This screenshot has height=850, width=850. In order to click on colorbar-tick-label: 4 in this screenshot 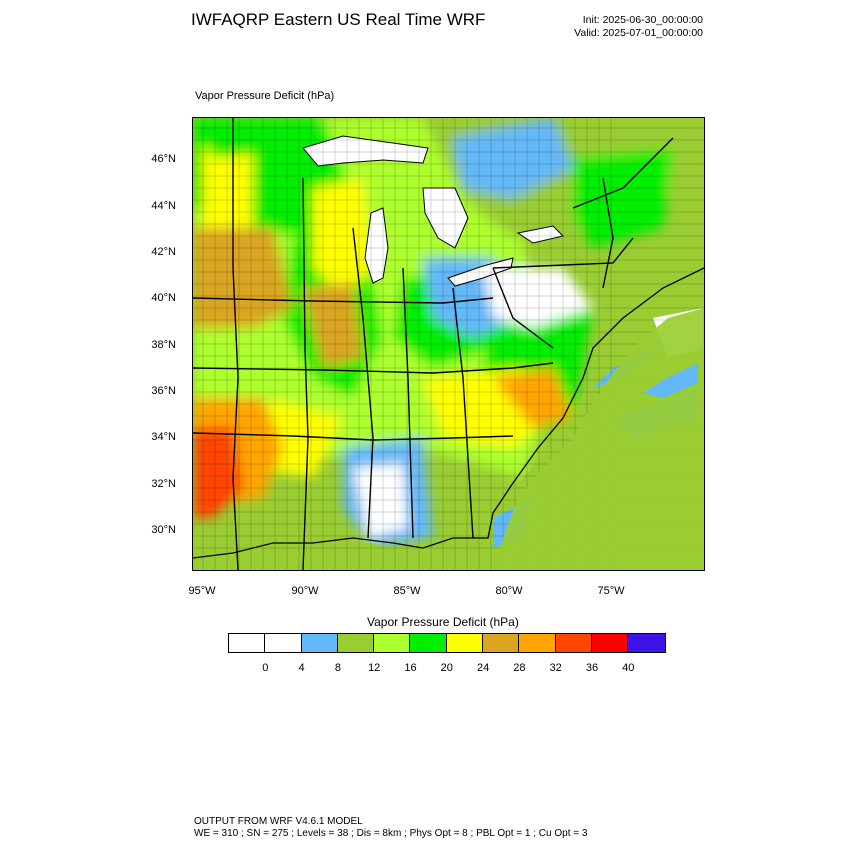, I will do `click(301, 668)`.